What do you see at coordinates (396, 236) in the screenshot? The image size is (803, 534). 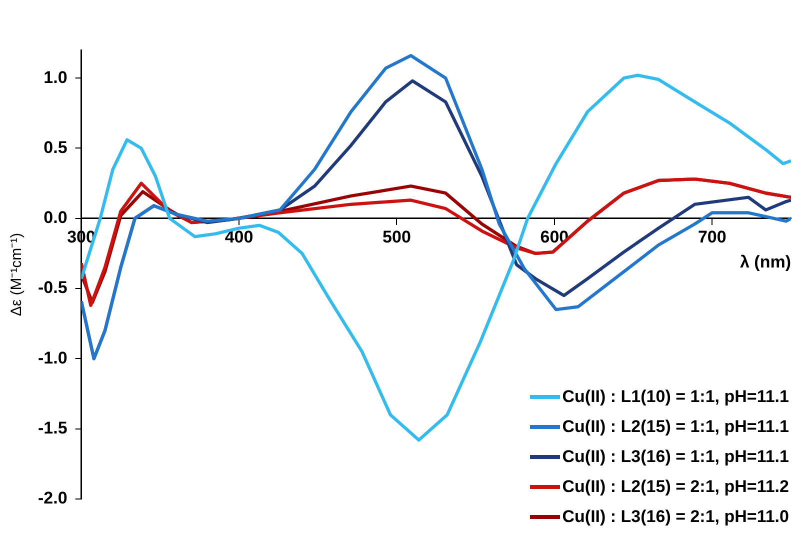 I see `x-tick-label: 500` at bounding box center [396, 236].